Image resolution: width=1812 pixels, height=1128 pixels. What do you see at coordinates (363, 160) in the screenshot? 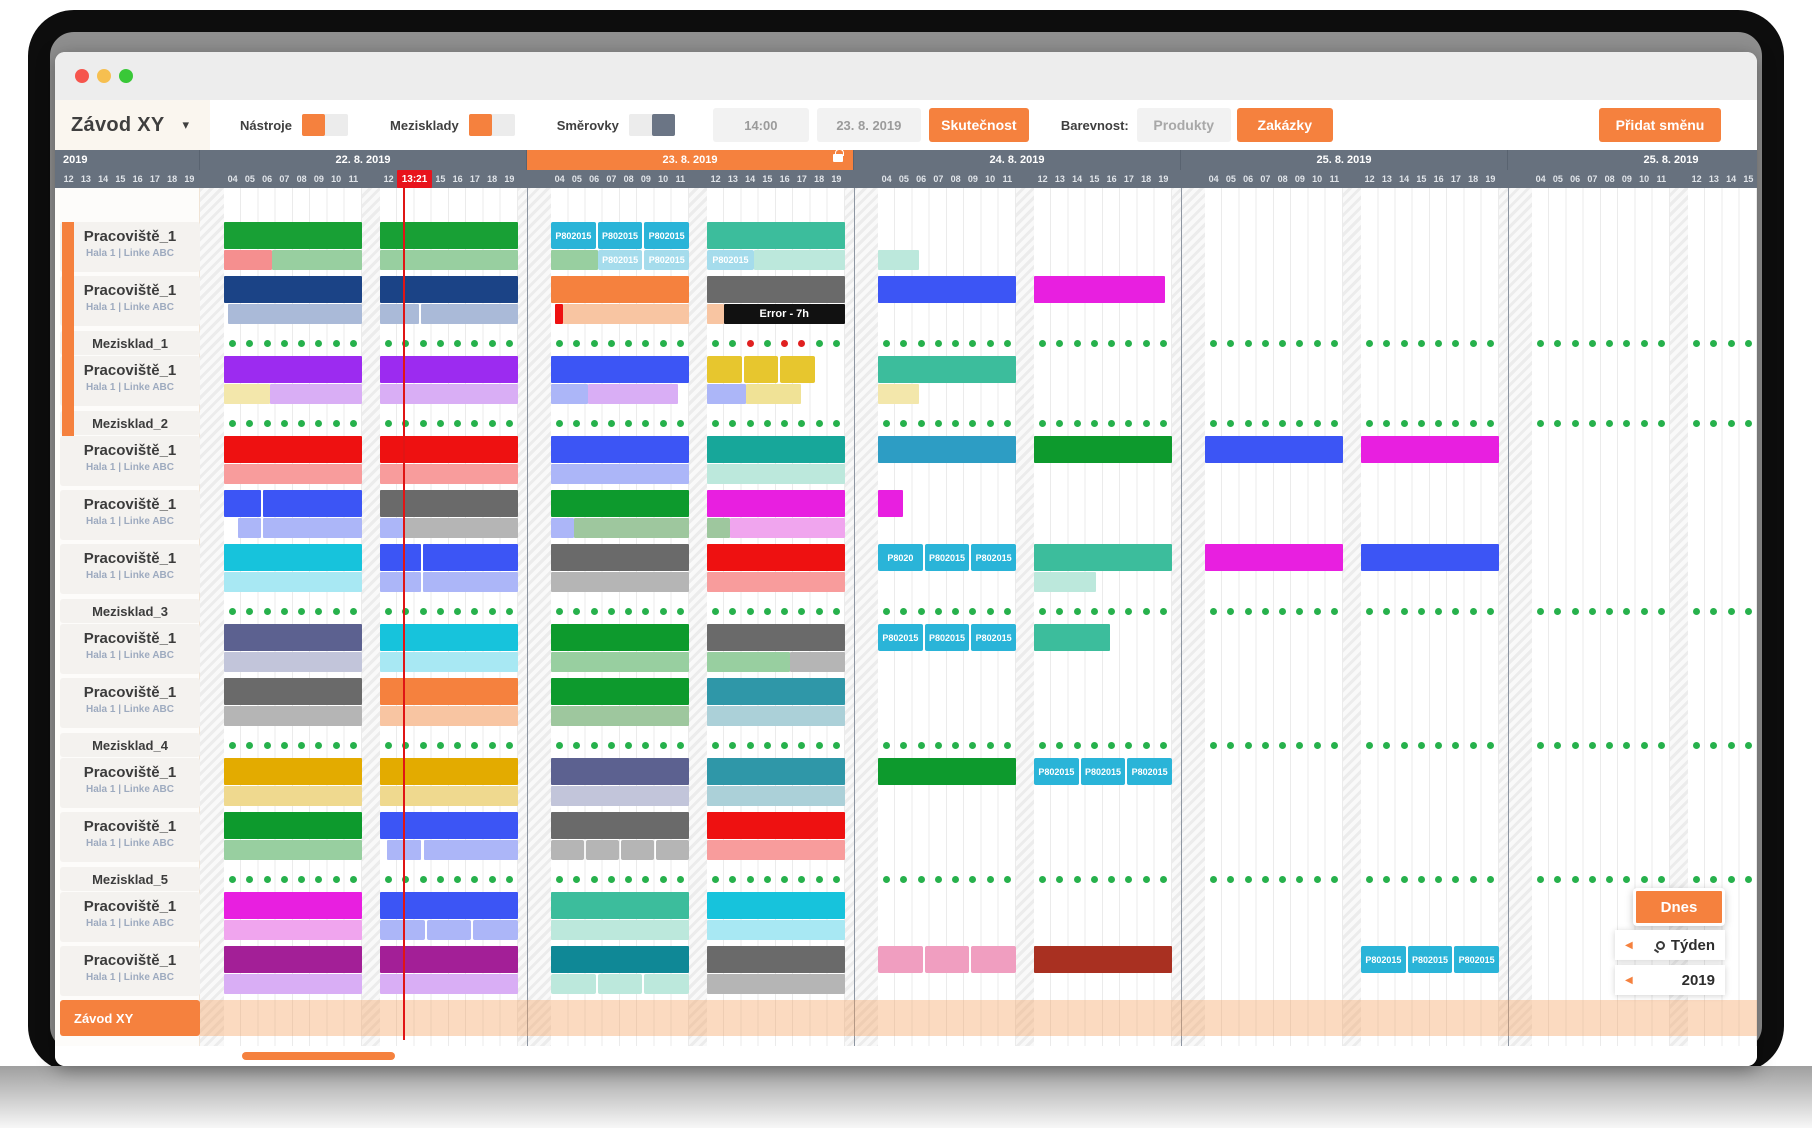
I see `day-header-cell: 22. 8. 2019` at bounding box center [363, 160].